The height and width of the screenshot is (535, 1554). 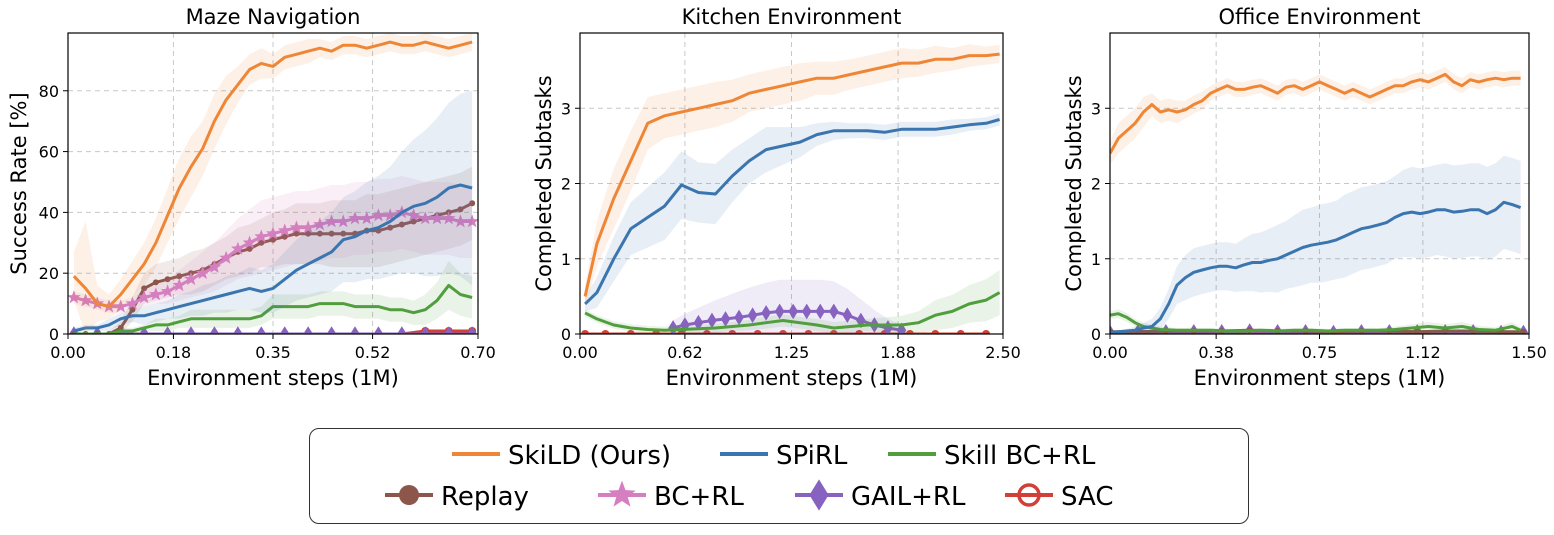 I want to click on y-tick-label: 0, so click(x=1096, y=334).